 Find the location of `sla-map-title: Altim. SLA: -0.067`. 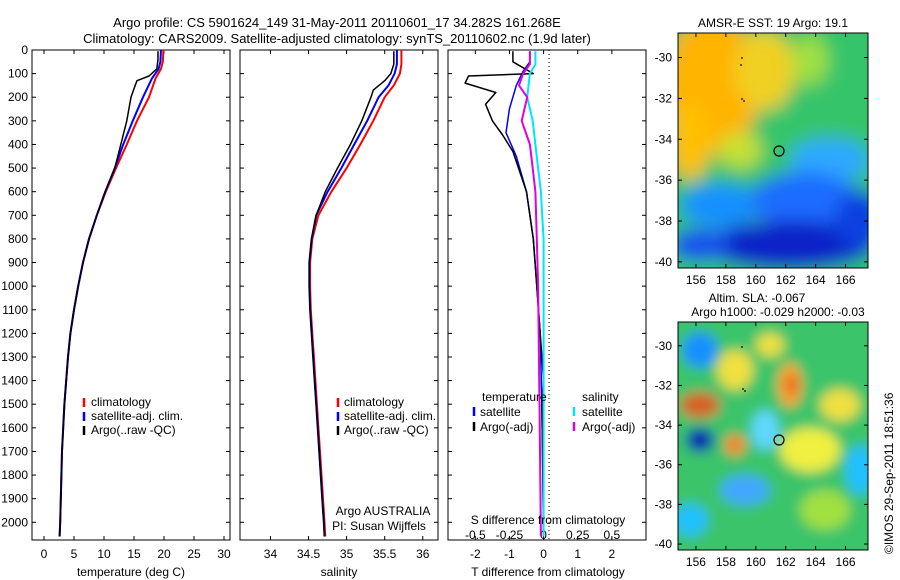

sla-map-title: Altim. SLA: -0.067 is located at coordinates (757, 298).